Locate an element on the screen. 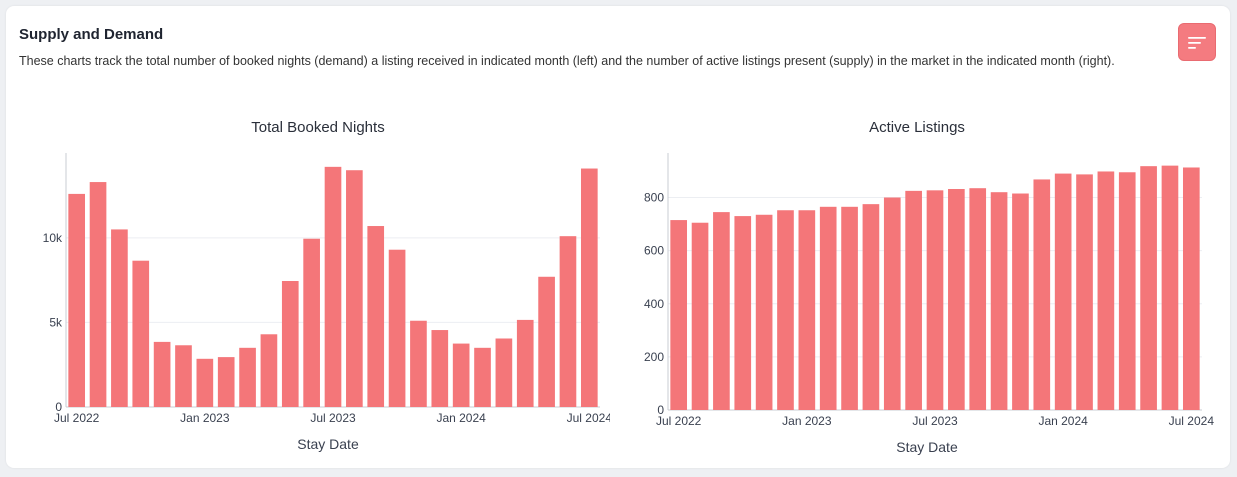 The height and width of the screenshot is (477, 1237). filter-lines-icon is located at coordinates (1197, 43).